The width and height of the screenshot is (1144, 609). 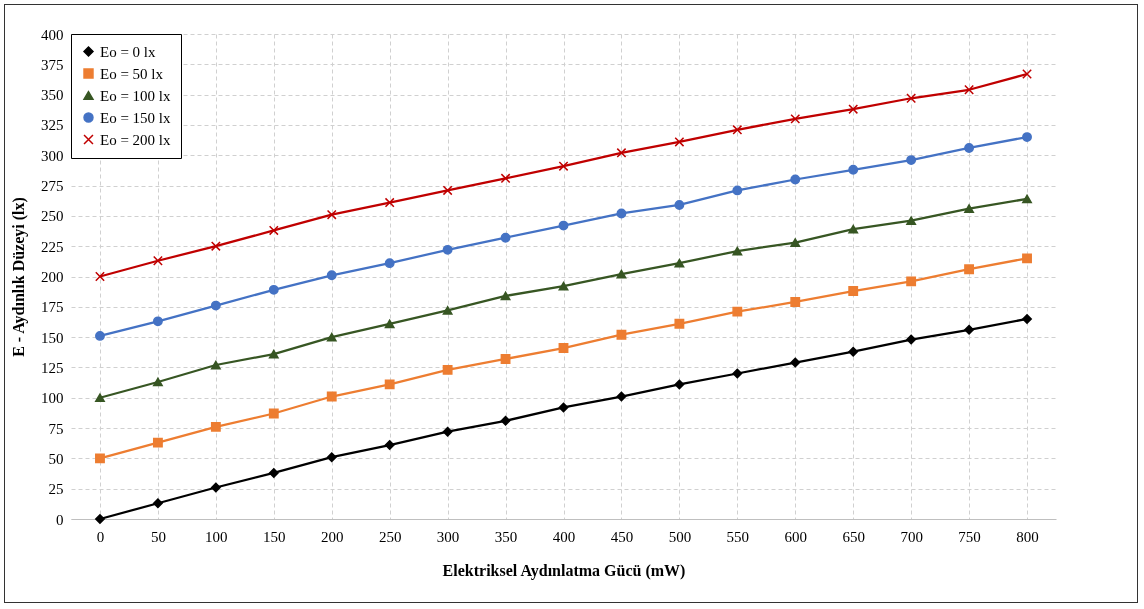 I want to click on y-tick-label: 75, so click(x=56, y=428).